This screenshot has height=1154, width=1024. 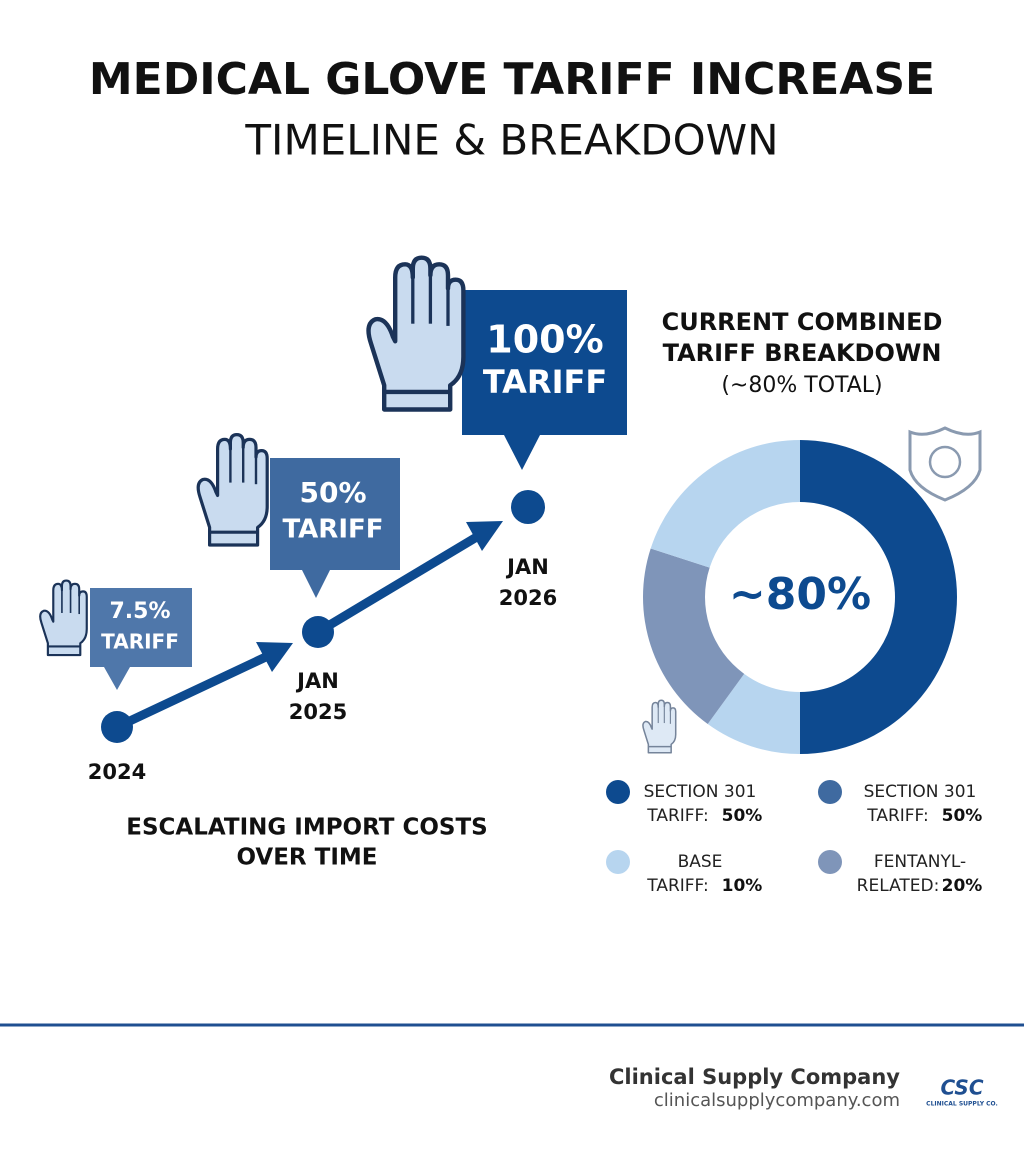 What do you see at coordinates (512, 79) in the screenshot?
I see `title: MEDICAL GLOVE TARIFF INCREASE` at bounding box center [512, 79].